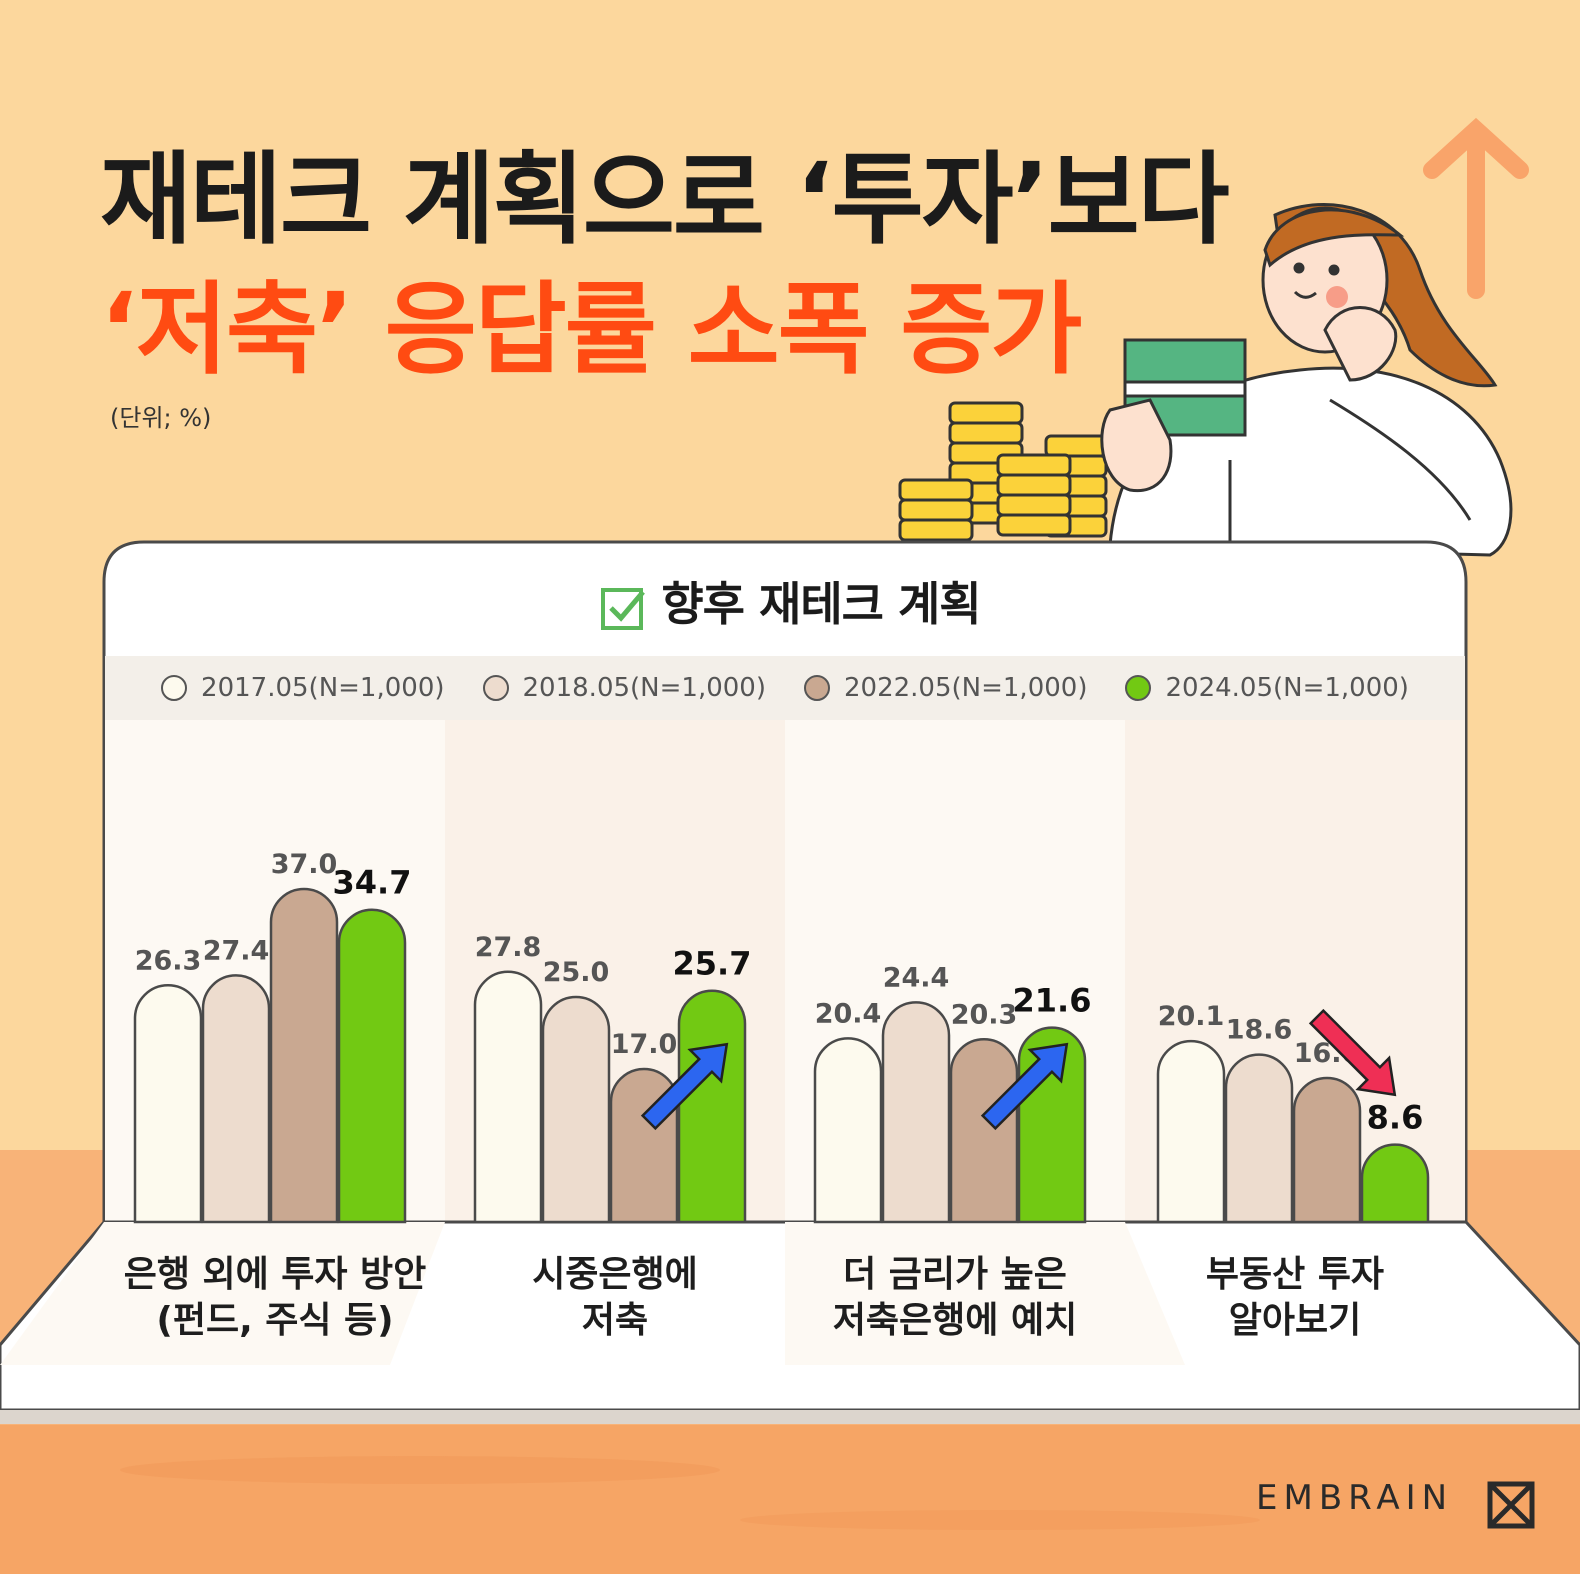 This screenshot has height=1574, width=1580. I want to click on headline-line-2: ‘저축’ 응답률 소폭 증가, so click(591, 329).